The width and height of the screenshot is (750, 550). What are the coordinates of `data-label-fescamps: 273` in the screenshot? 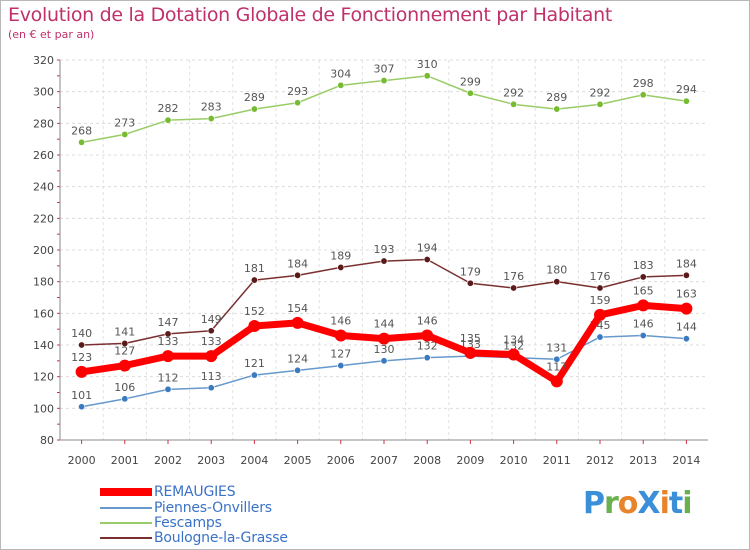 It's located at (124, 122).